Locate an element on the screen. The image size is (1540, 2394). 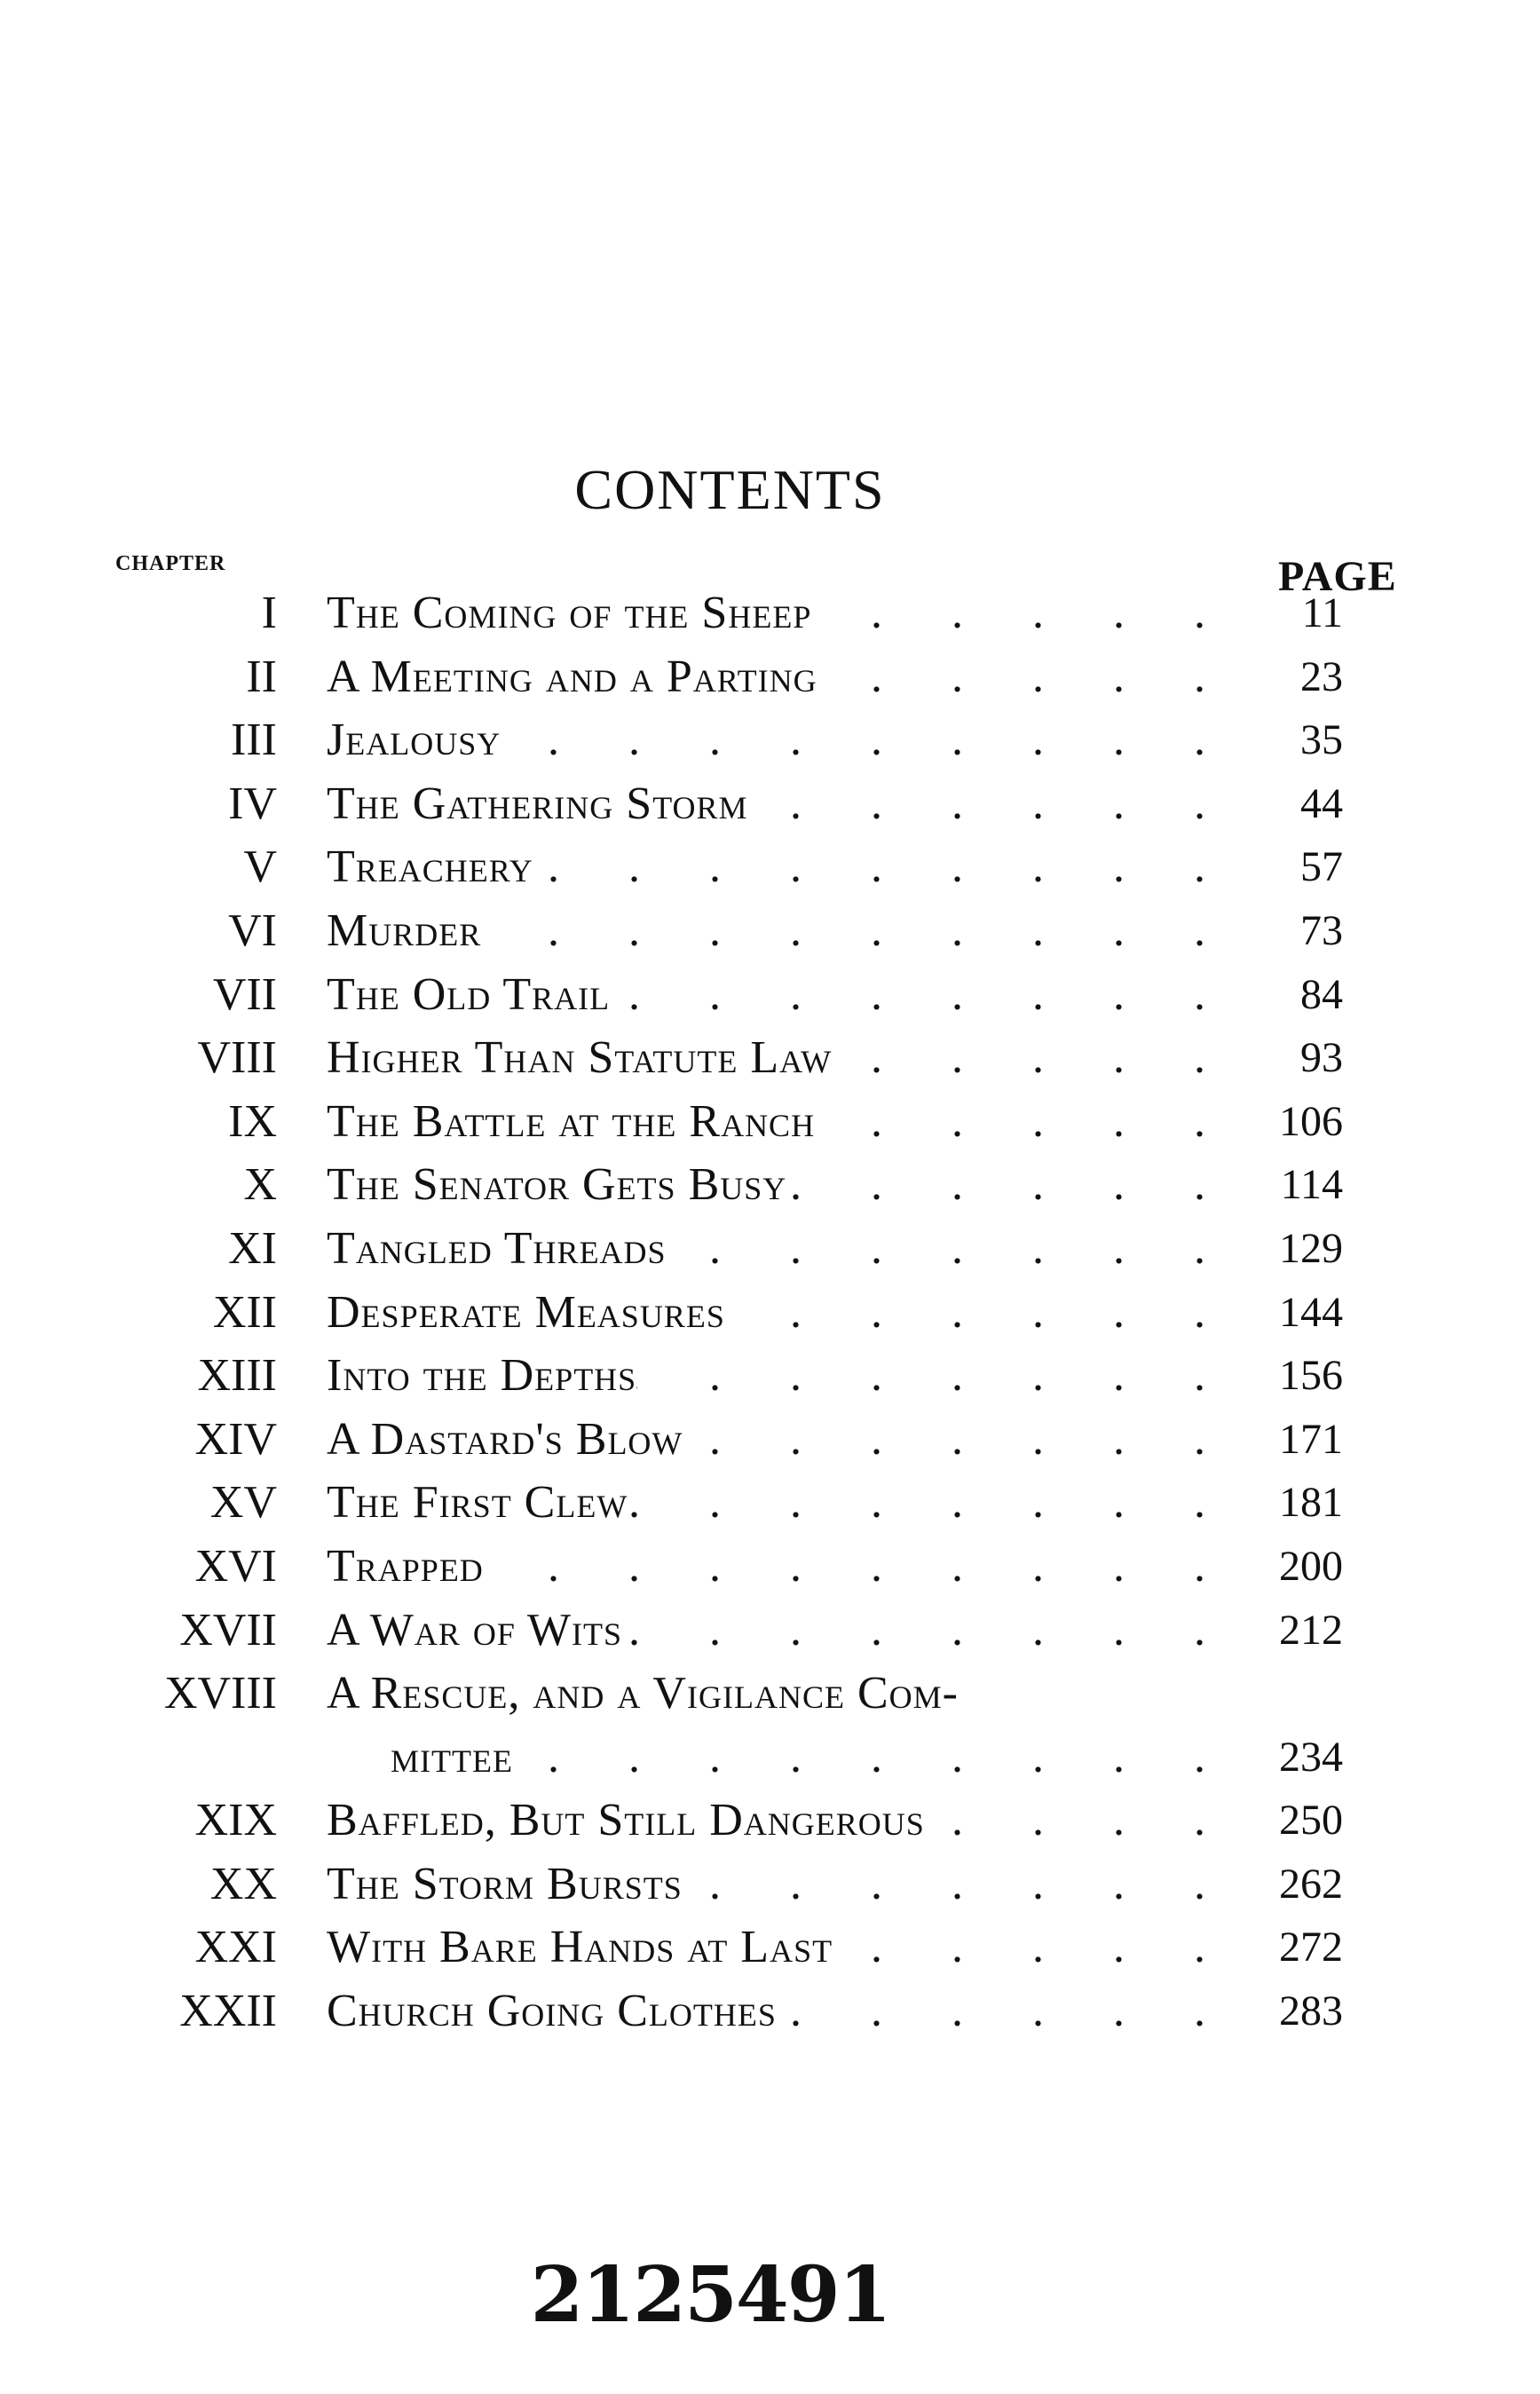
contents-entry: XVIII A Rescue, and a Vigilance Com- is located at coordinates (770, 1694).